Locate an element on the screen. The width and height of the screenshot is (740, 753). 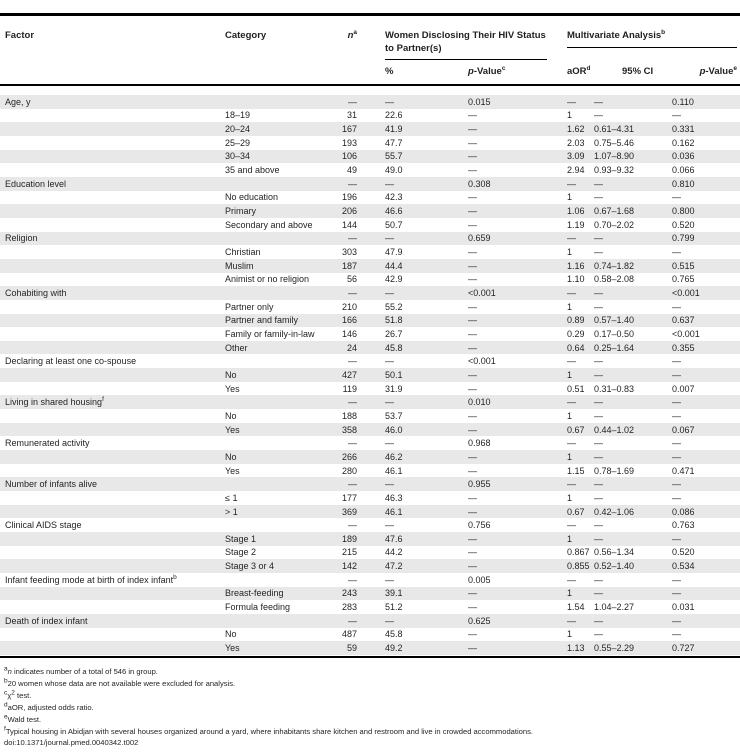
cell-category: Stage 2 is located at coordinates (241, 552).